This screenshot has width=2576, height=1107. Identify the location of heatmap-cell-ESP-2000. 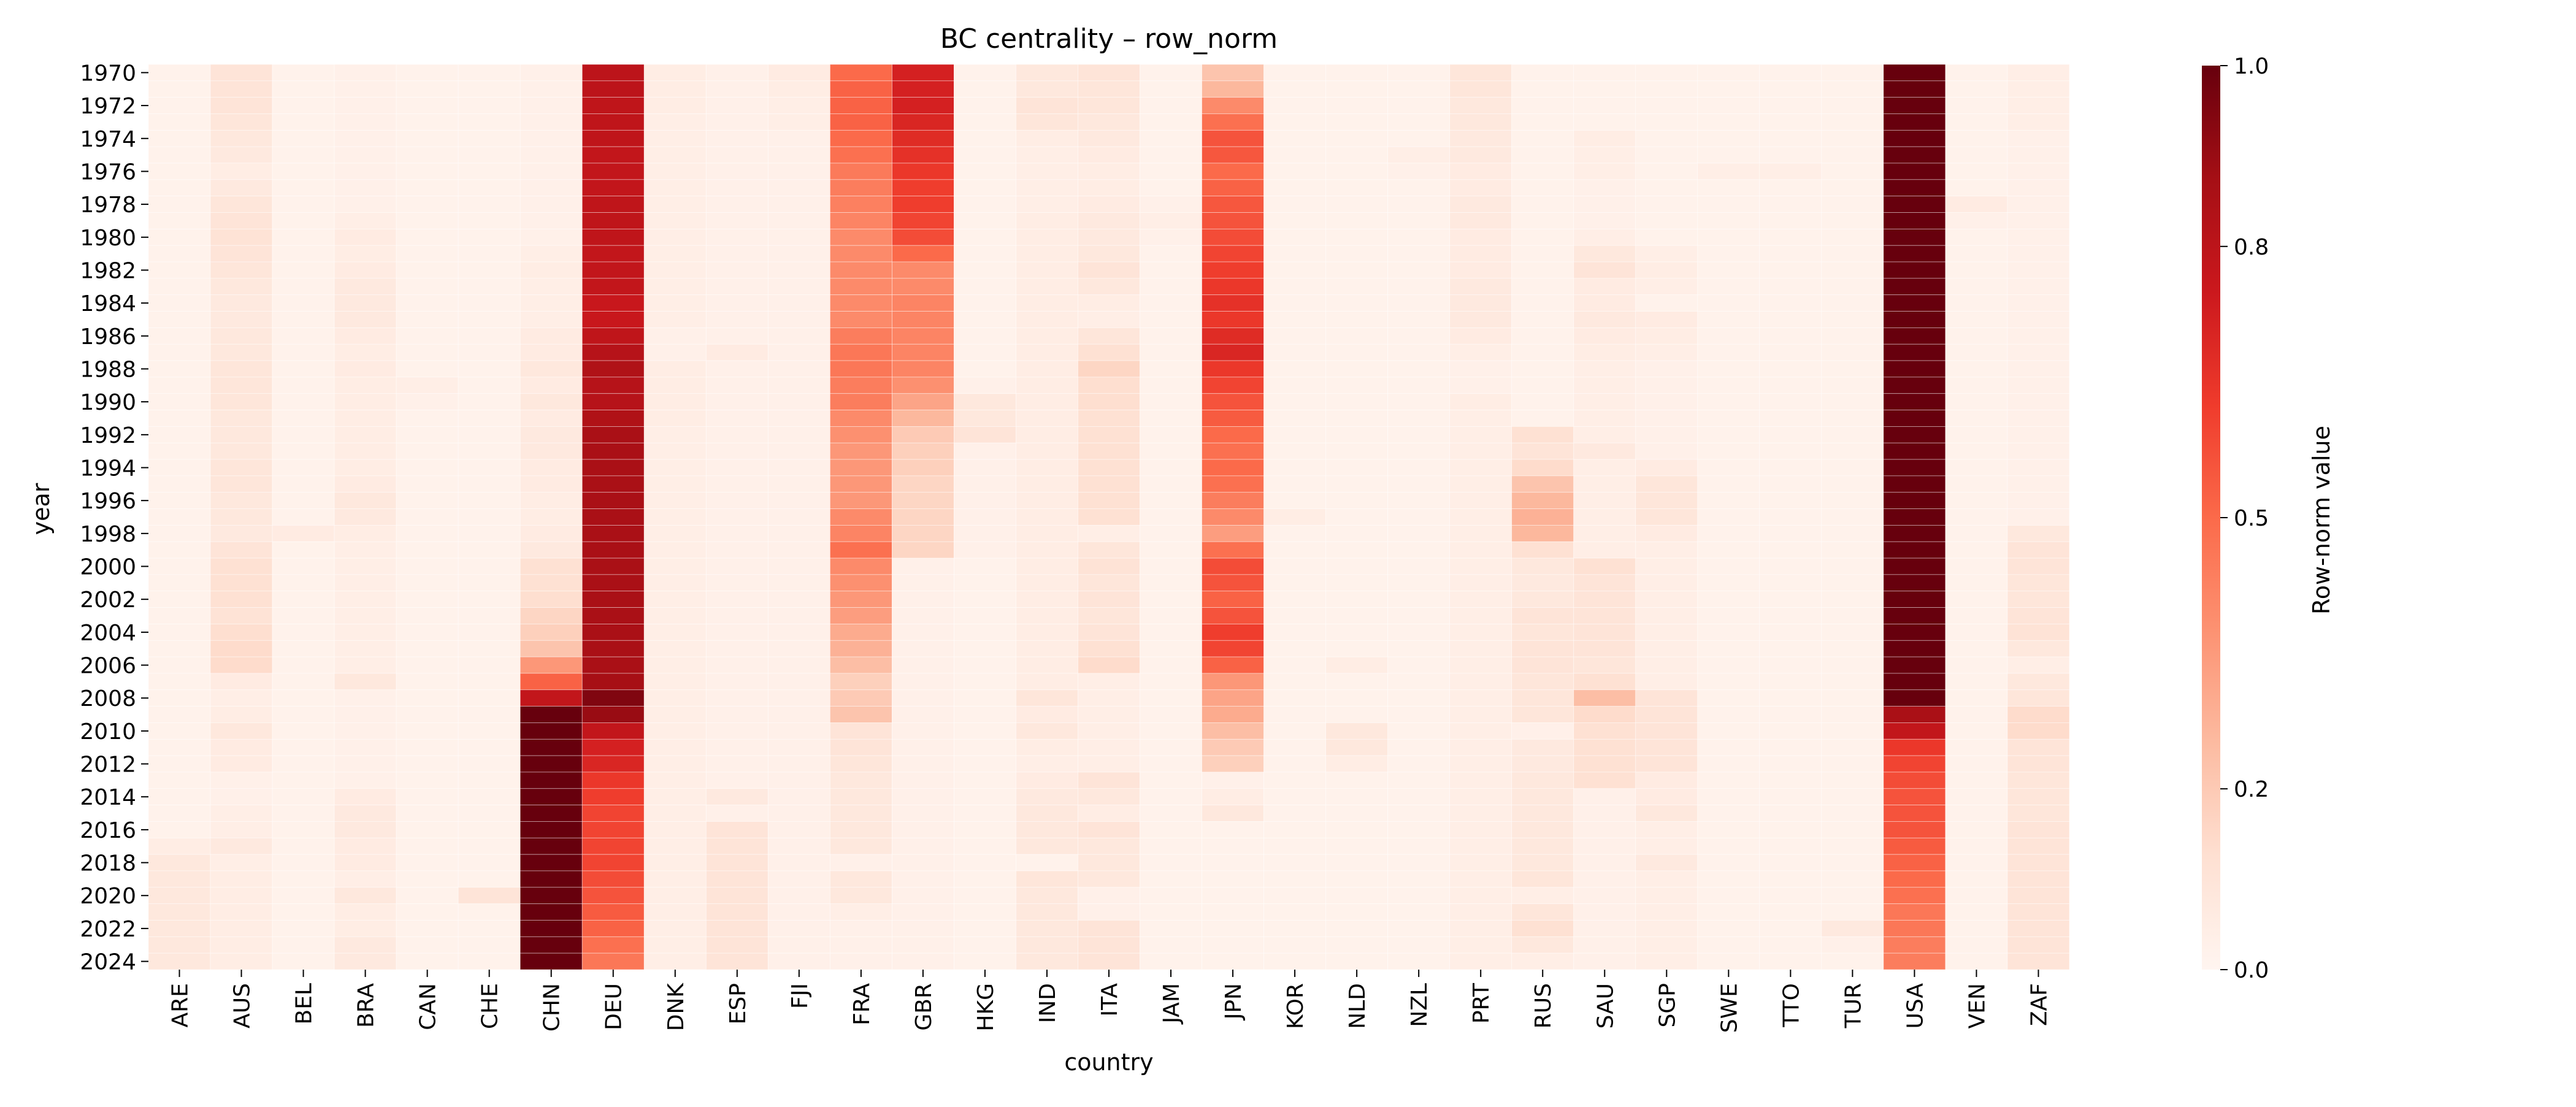
(737, 566).